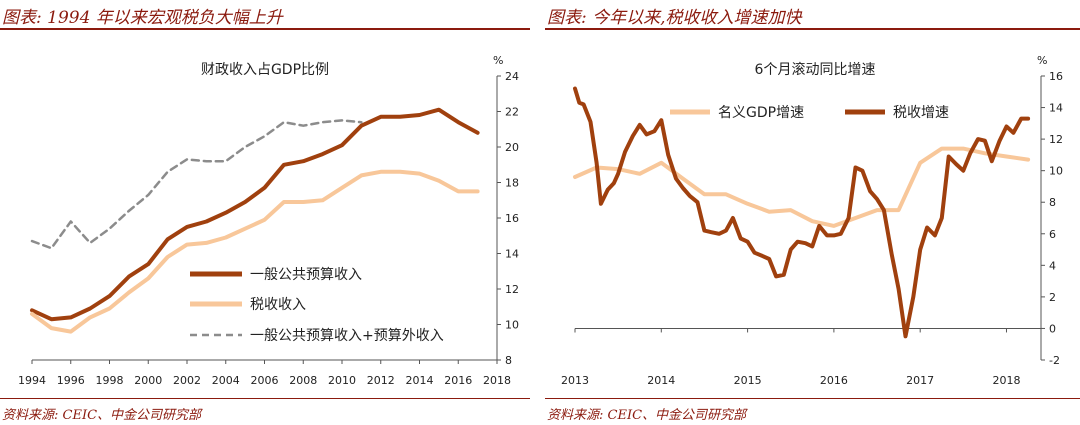 This screenshot has height=425, width=1080. What do you see at coordinates (761, 113) in the screenshot?
I see `chart1-legend-label-0: 名义GDP增速` at bounding box center [761, 113].